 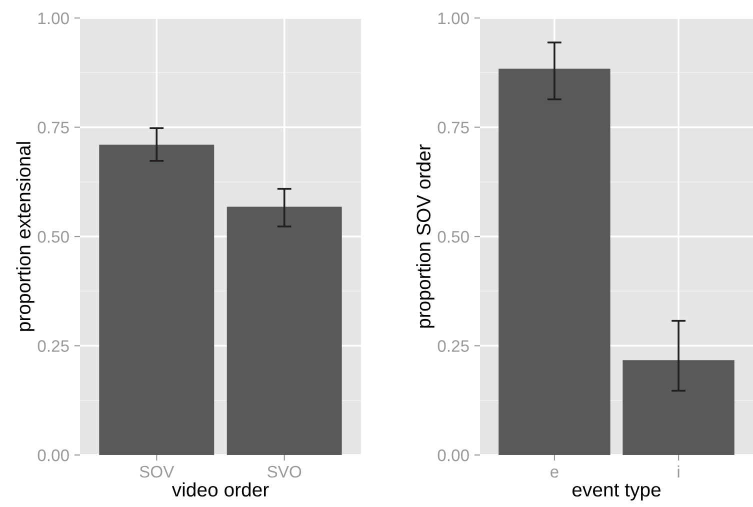 I want to click on x-tick-label: SOV, so click(x=157, y=472).